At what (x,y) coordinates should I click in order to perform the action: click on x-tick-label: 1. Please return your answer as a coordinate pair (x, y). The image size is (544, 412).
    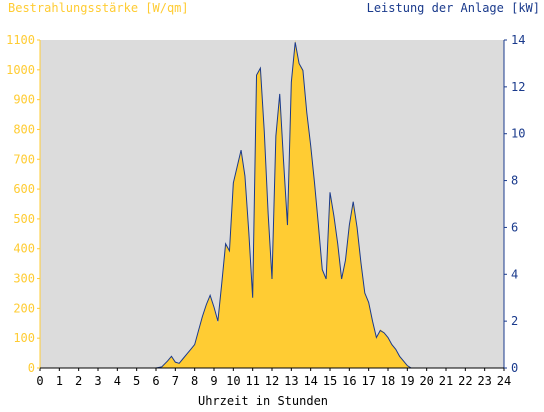
    Looking at the image, I should click on (59, 381).